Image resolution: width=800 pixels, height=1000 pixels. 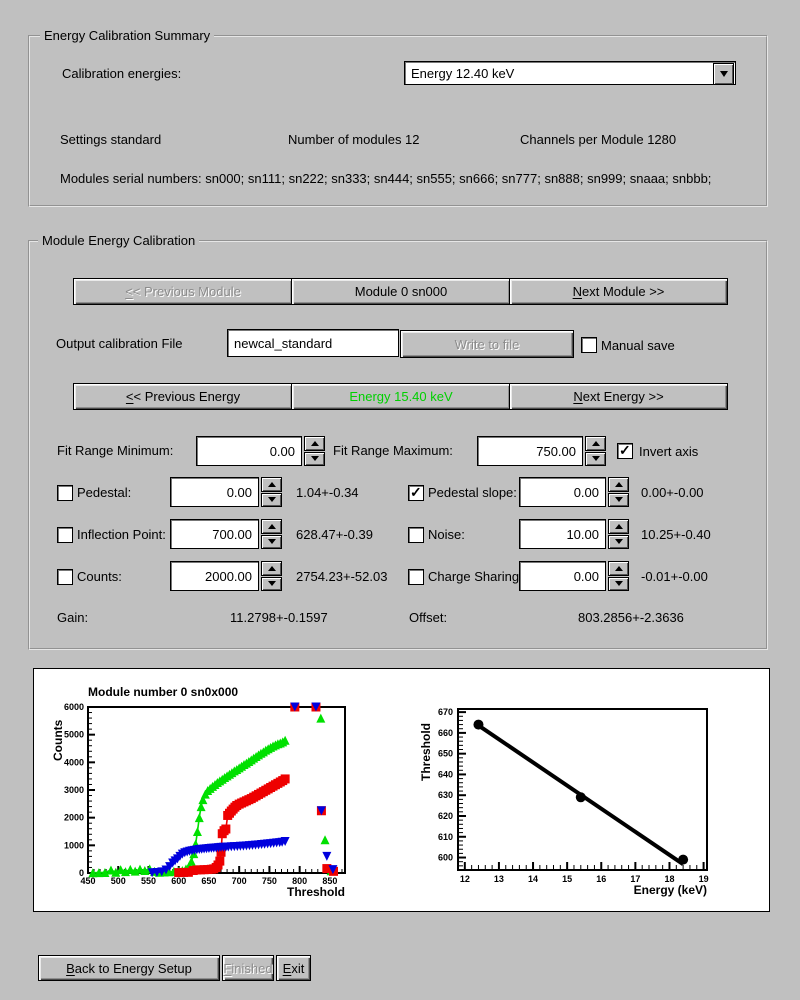 I want to click on pedestal-slope-checkbox, so click(x=416, y=492).